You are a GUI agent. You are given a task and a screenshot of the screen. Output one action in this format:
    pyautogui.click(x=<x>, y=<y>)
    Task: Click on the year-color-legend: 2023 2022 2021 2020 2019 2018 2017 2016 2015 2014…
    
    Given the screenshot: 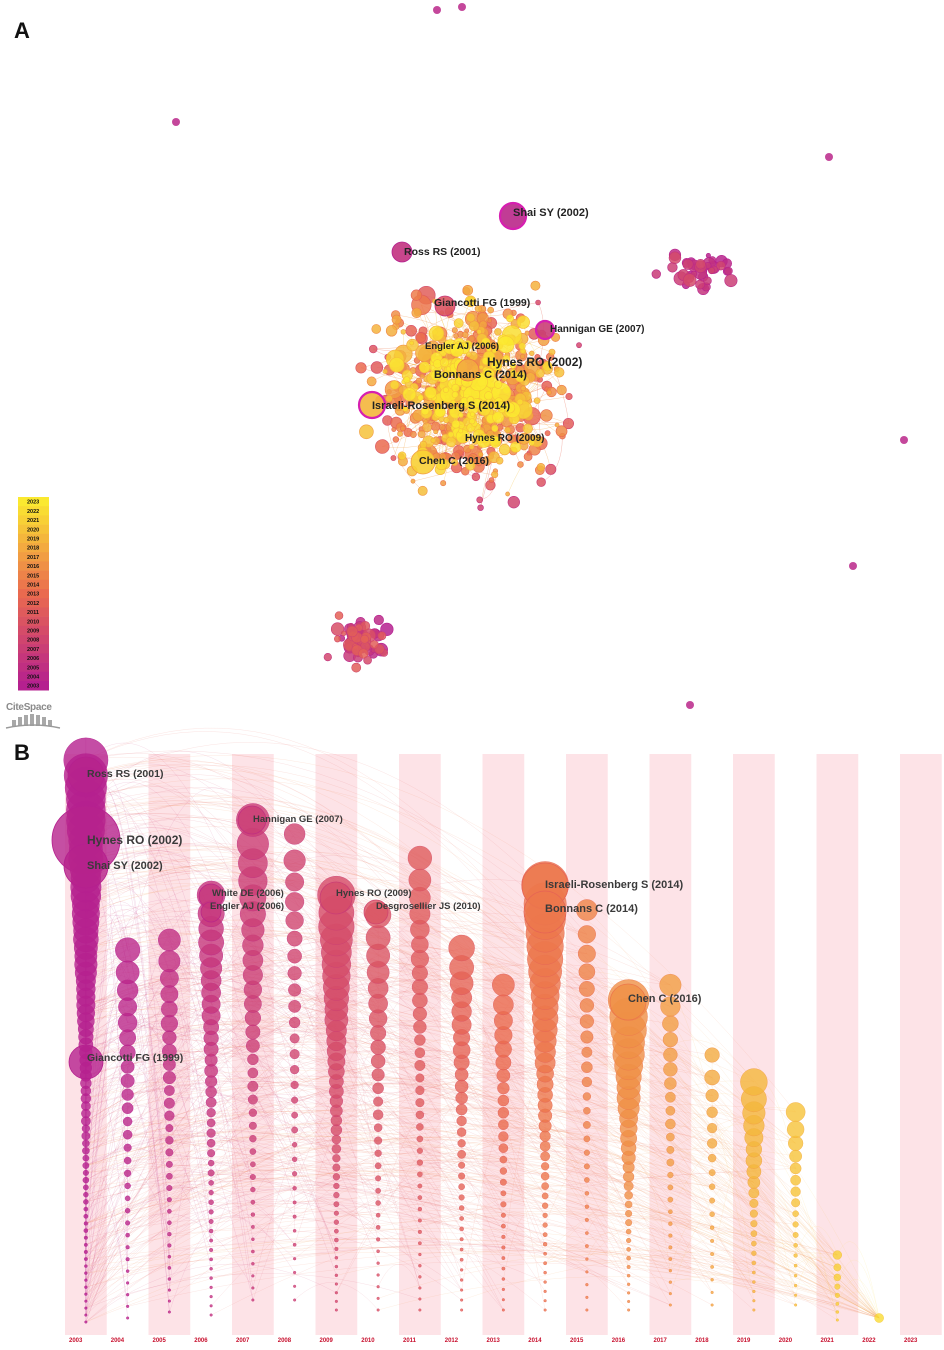 What is the action you would take?
    pyautogui.click(x=33, y=594)
    